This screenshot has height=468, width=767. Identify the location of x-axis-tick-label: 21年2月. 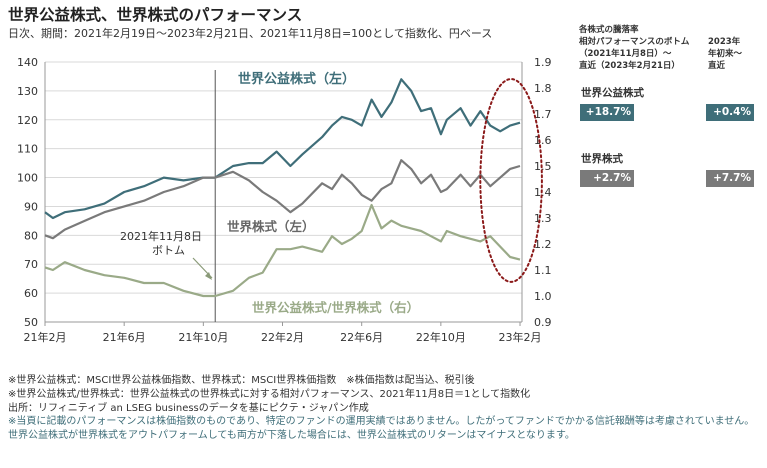
(45, 337).